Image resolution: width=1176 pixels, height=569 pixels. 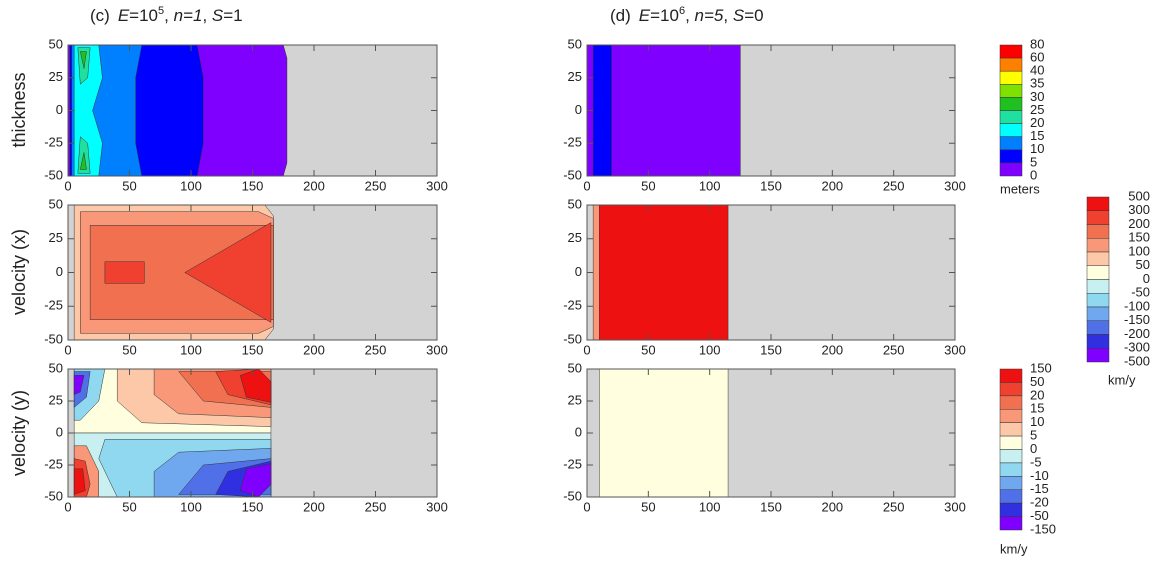 What do you see at coordinates (1137, 360) in the screenshot?
I see `colorbar-label: -500` at bounding box center [1137, 360].